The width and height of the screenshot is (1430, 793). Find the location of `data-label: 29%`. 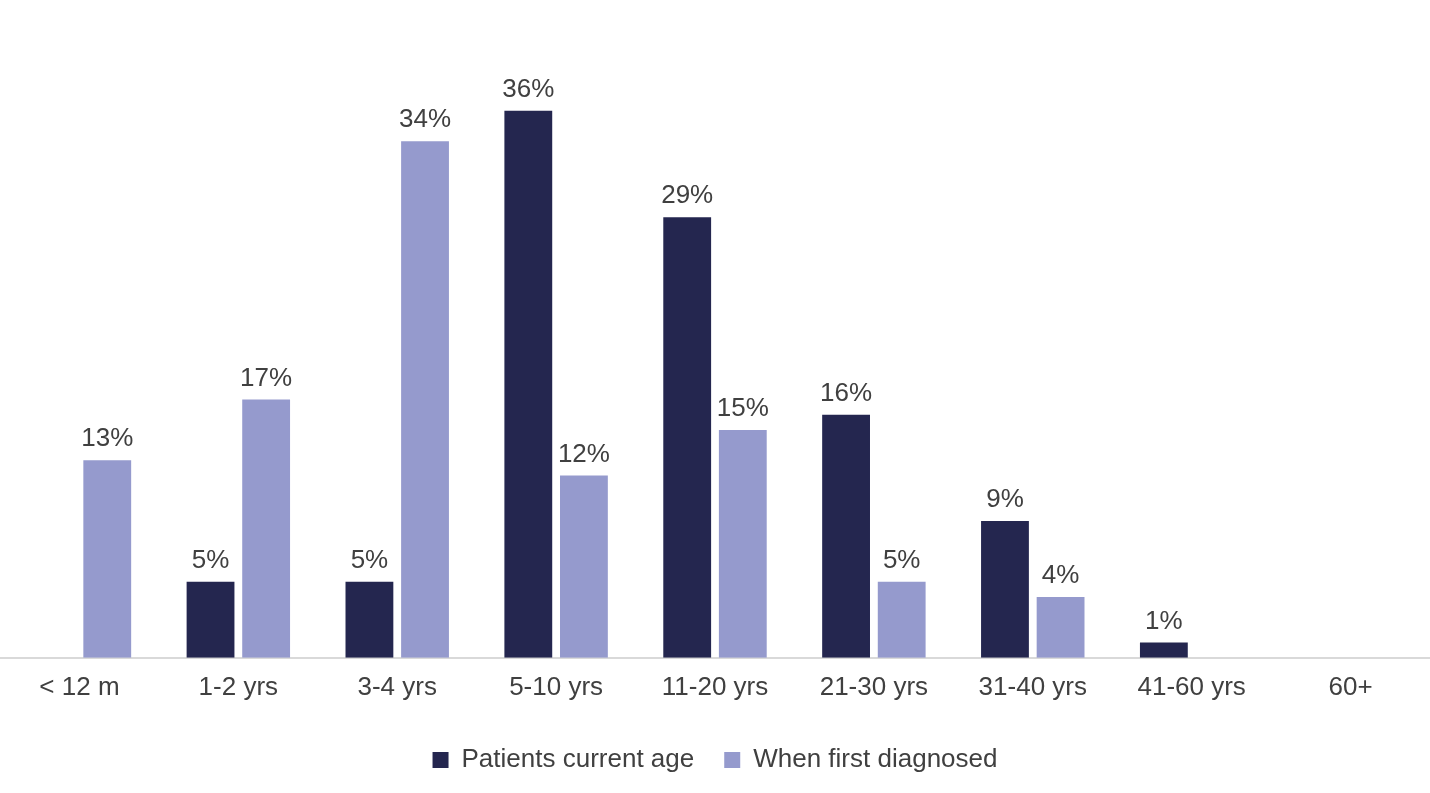

data-label: 29% is located at coordinates (687, 194).